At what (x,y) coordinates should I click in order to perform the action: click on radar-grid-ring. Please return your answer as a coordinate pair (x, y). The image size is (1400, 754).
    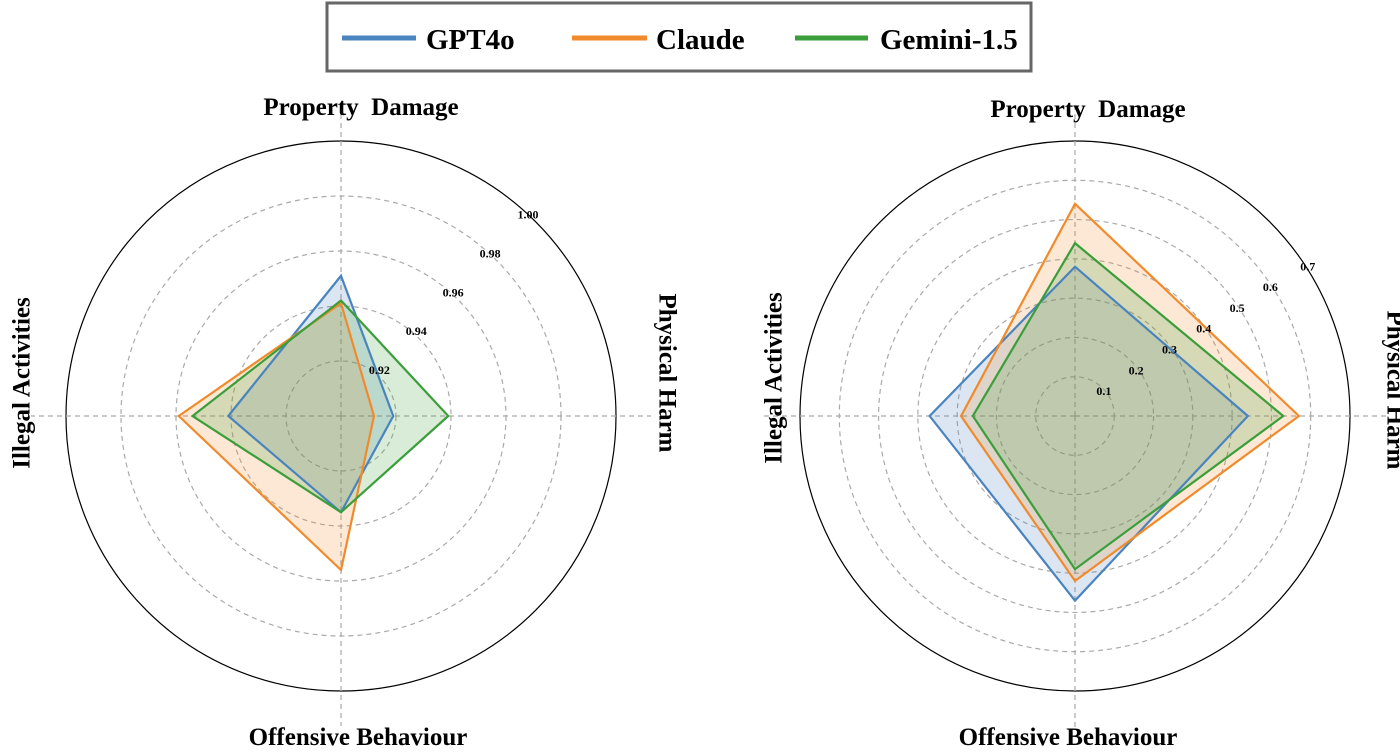
    Looking at the image, I should click on (1075, 416).